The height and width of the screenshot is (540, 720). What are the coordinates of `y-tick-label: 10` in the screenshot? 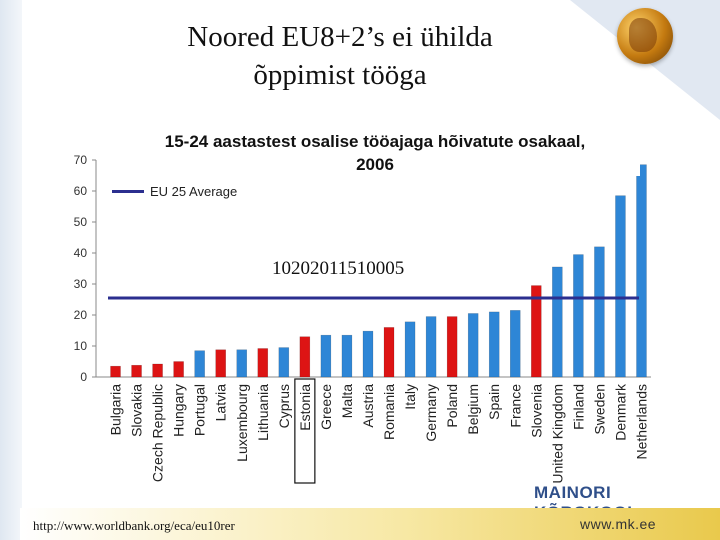 It's located at (81, 346).